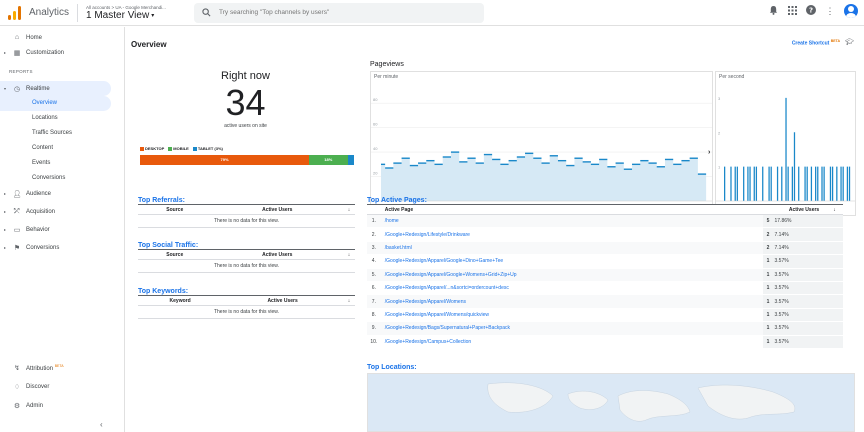  What do you see at coordinates (571, 234) in the screenshot?
I see `active-page-link: /Google+Redesign/Lifestyle/Drinkware` at bounding box center [571, 234].